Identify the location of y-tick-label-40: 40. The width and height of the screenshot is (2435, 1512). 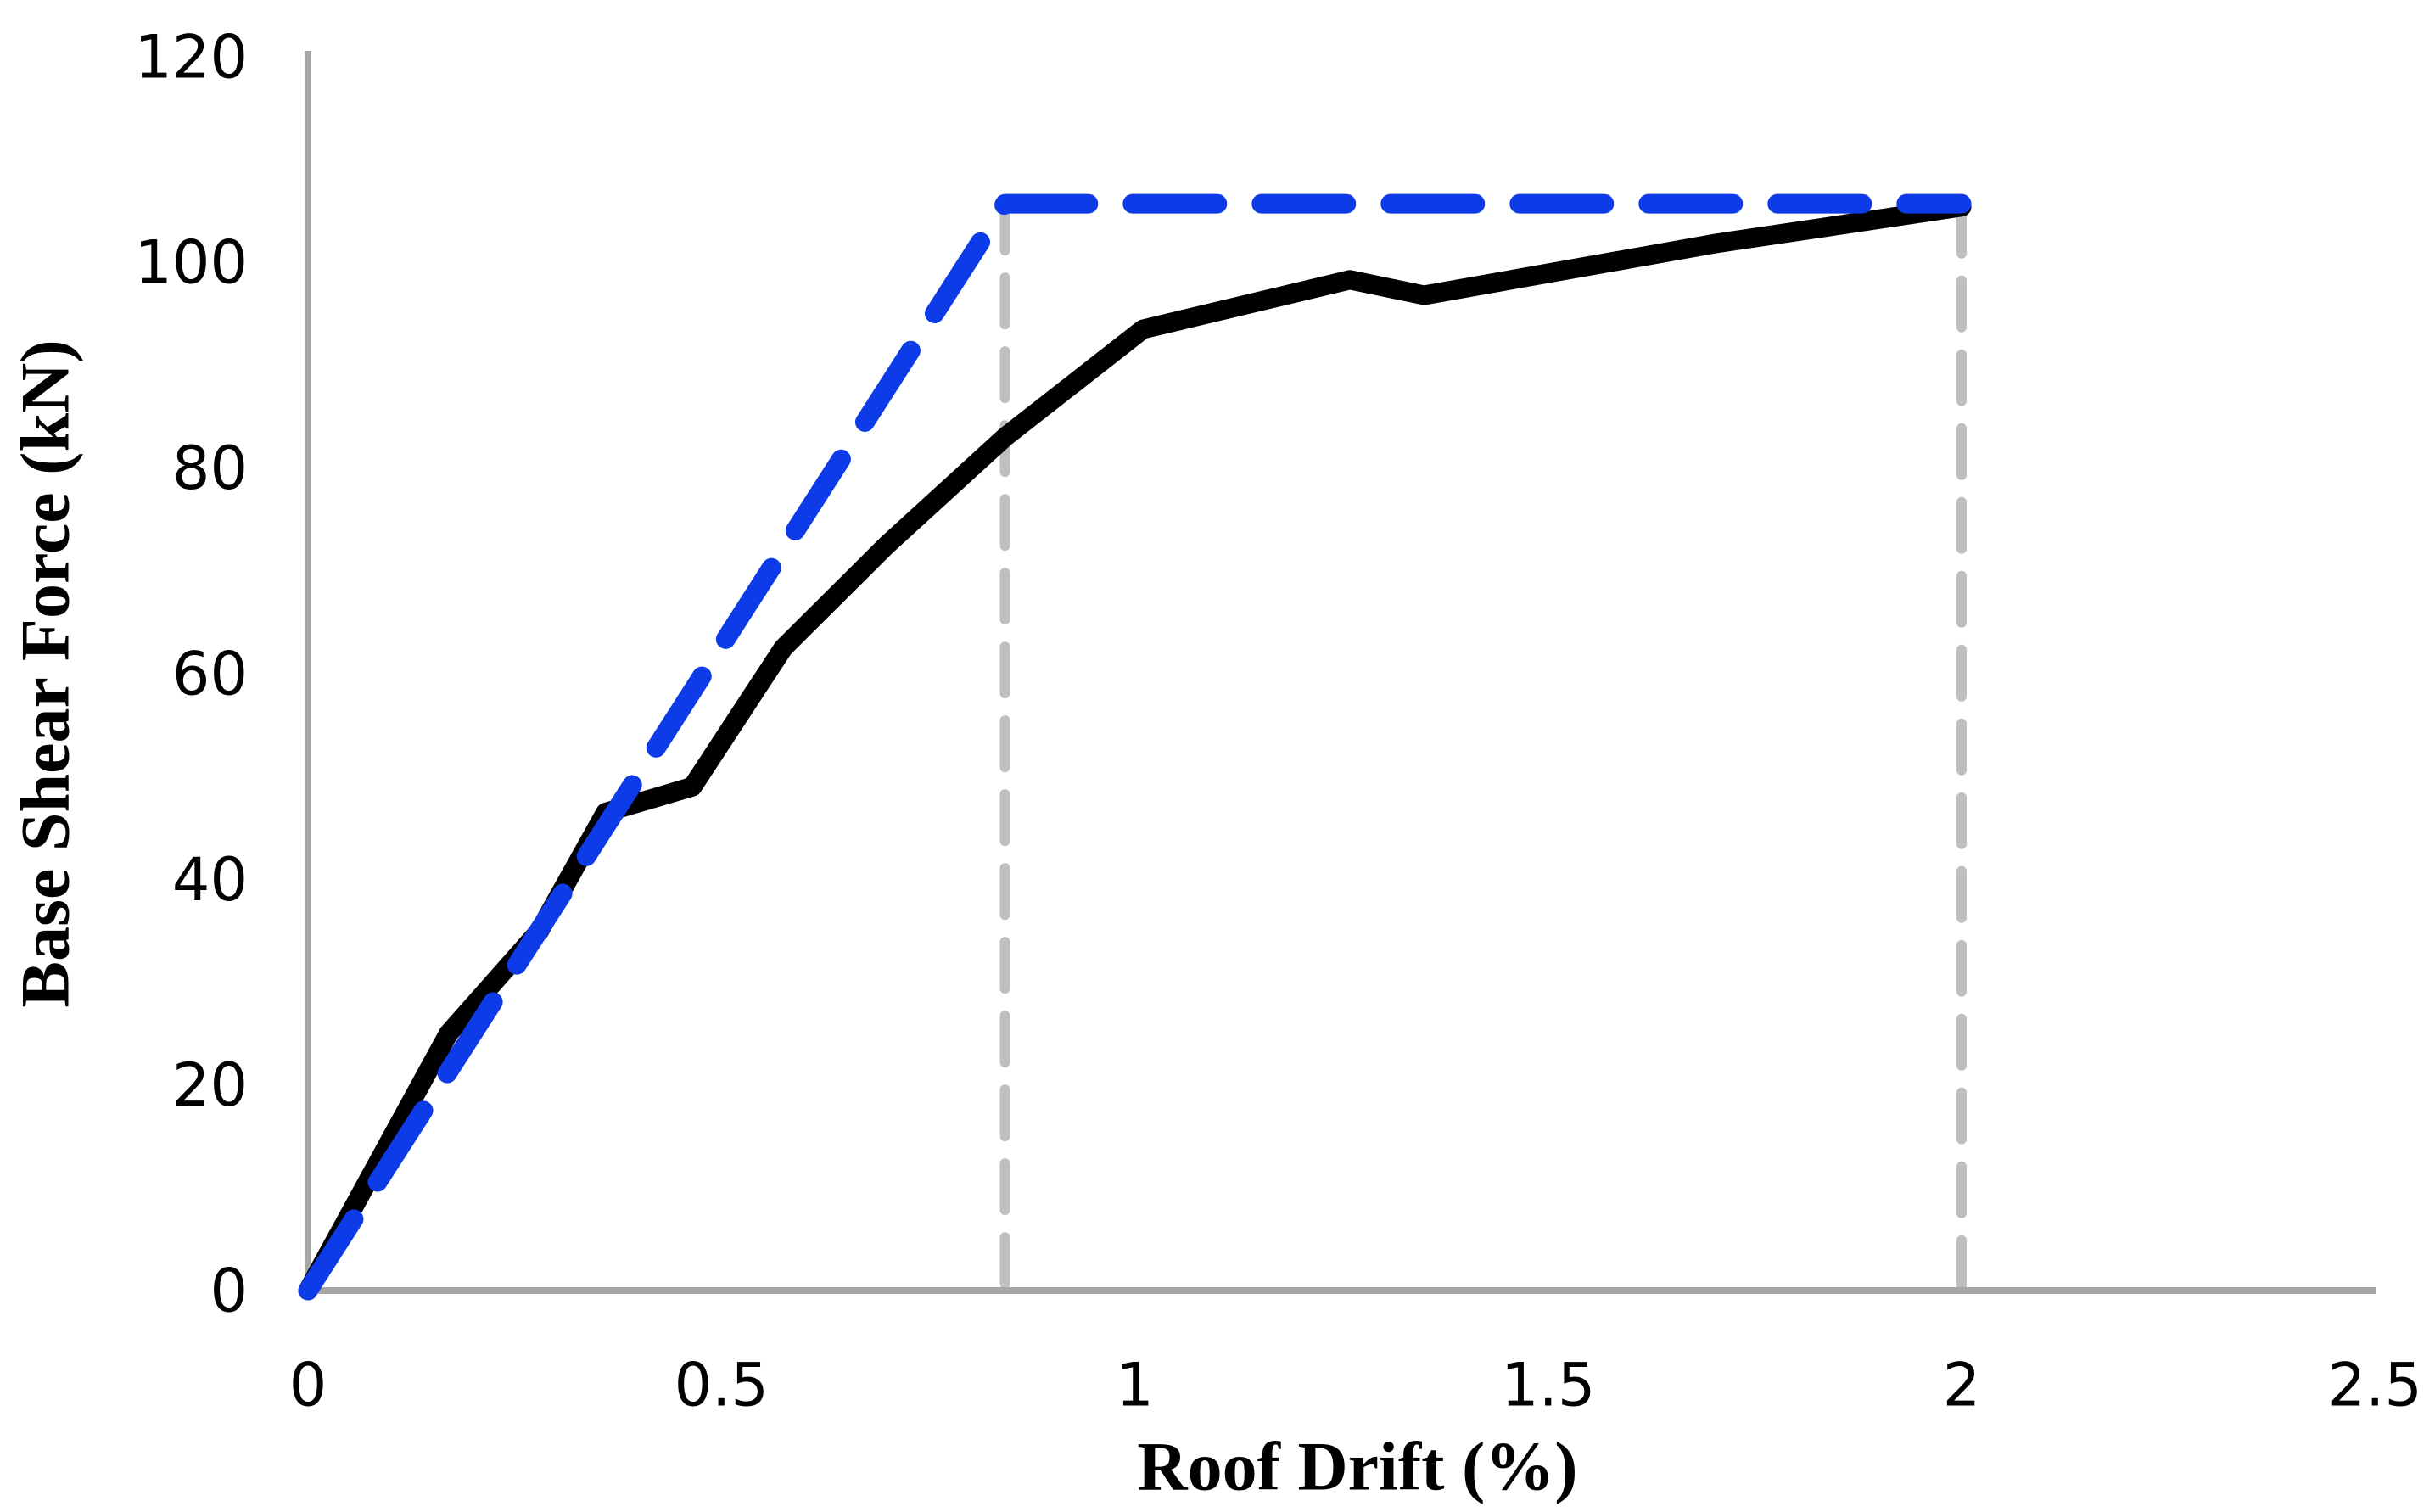
(210, 880).